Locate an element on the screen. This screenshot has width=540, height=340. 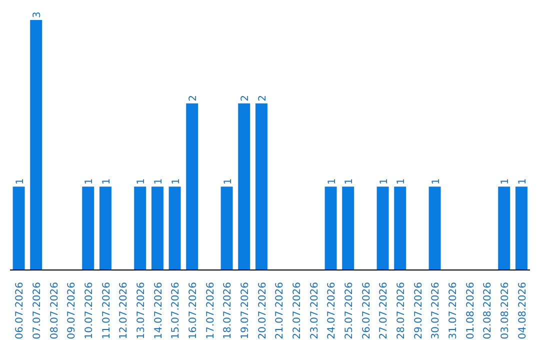
x-tick-label: 21.07.2026 is located at coordinates (280, 311).